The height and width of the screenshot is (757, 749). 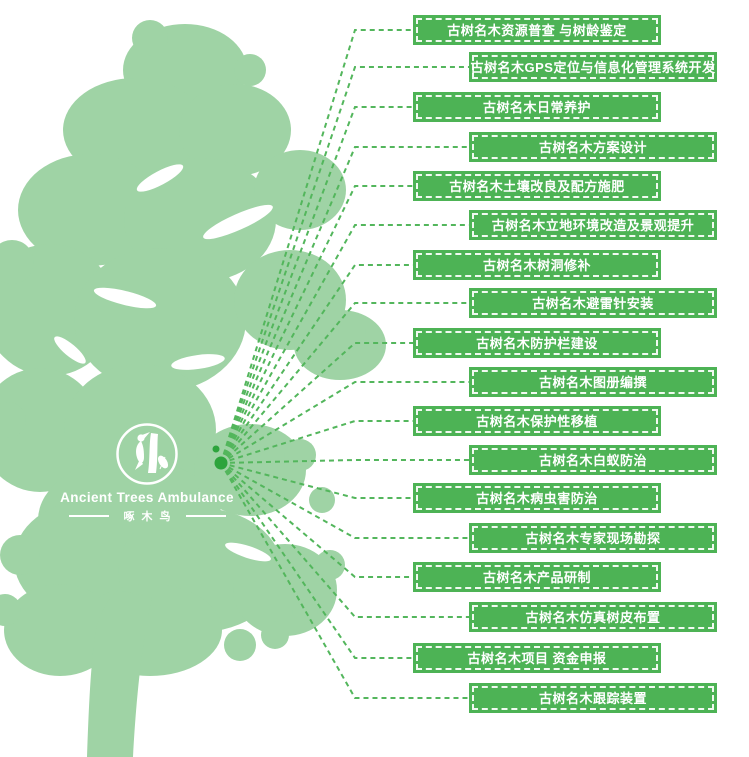 I want to click on service-banner-label: 古树名木土壤改良及配方施肥, so click(x=537, y=186).